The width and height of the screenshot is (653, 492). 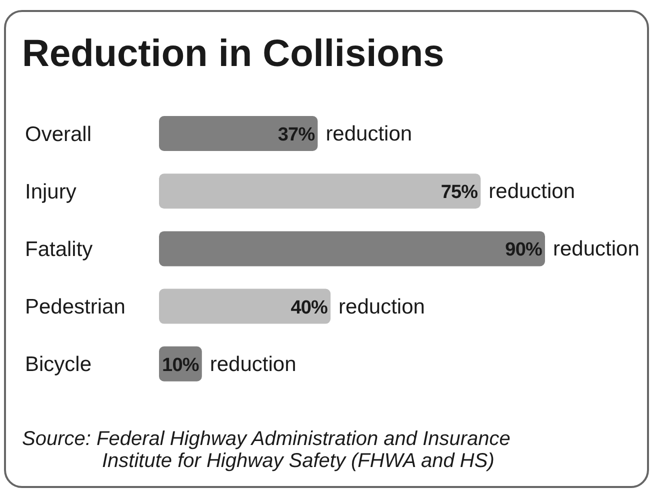 What do you see at coordinates (59, 249) in the screenshot?
I see `y-tick-label: Fatality` at bounding box center [59, 249].